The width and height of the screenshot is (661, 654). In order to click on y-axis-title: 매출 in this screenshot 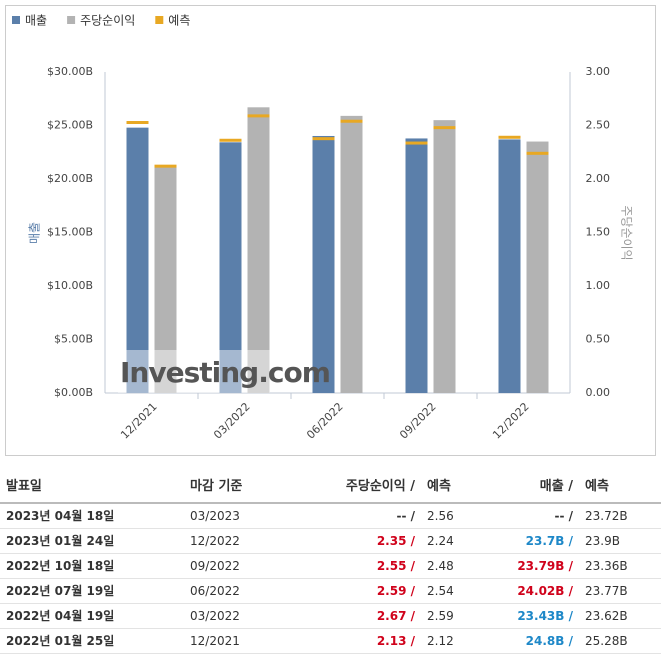, I will do `click(35, 233)`.